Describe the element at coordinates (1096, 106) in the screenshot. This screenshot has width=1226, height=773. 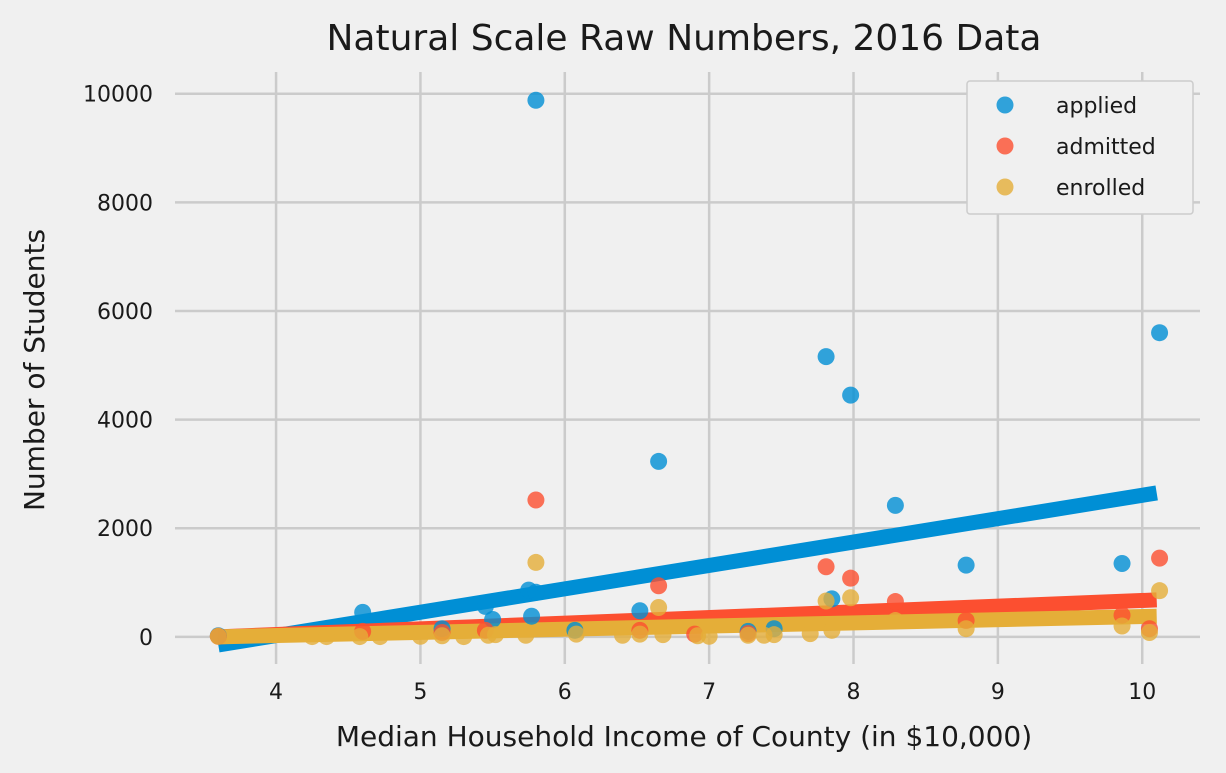
I see `legend-label-applied: applied` at that location.